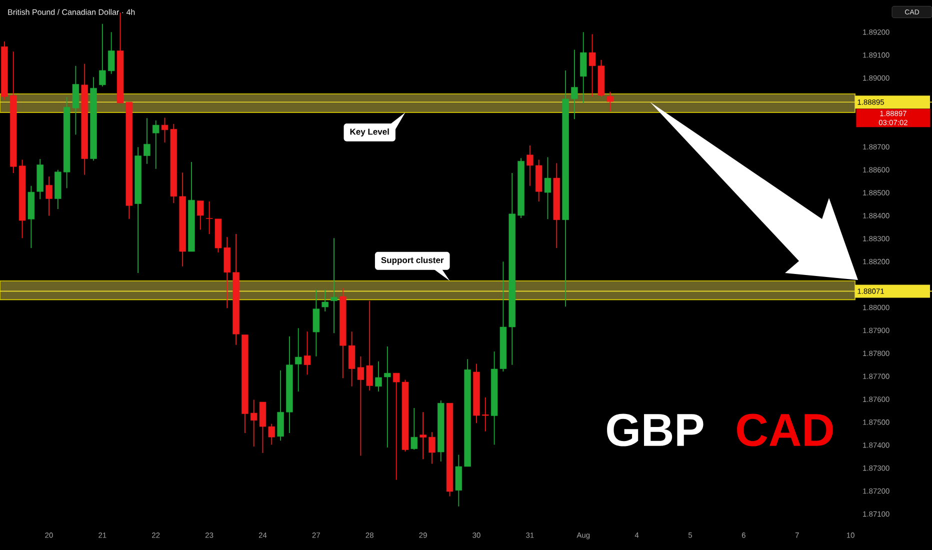  What do you see at coordinates (785, 430) in the screenshot?
I see `annotation: CAD` at bounding box center [785, 430].